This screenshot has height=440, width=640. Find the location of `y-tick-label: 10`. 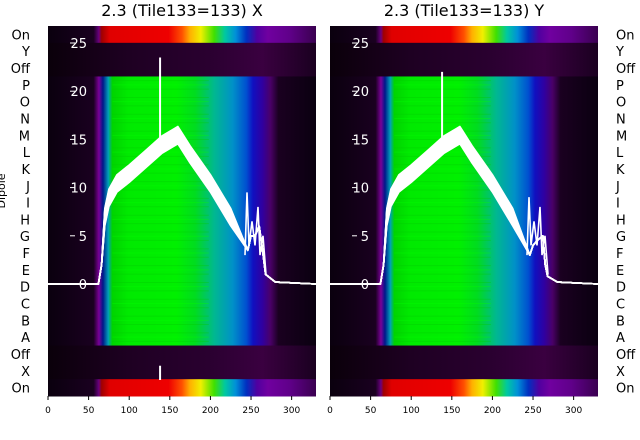

y-tick-label: 10 is located at coordinates (78, 189).